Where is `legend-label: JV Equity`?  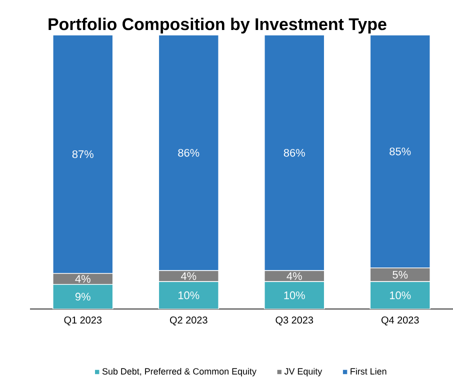 legend-label: JV Equity is located at coordinates (303, 372).